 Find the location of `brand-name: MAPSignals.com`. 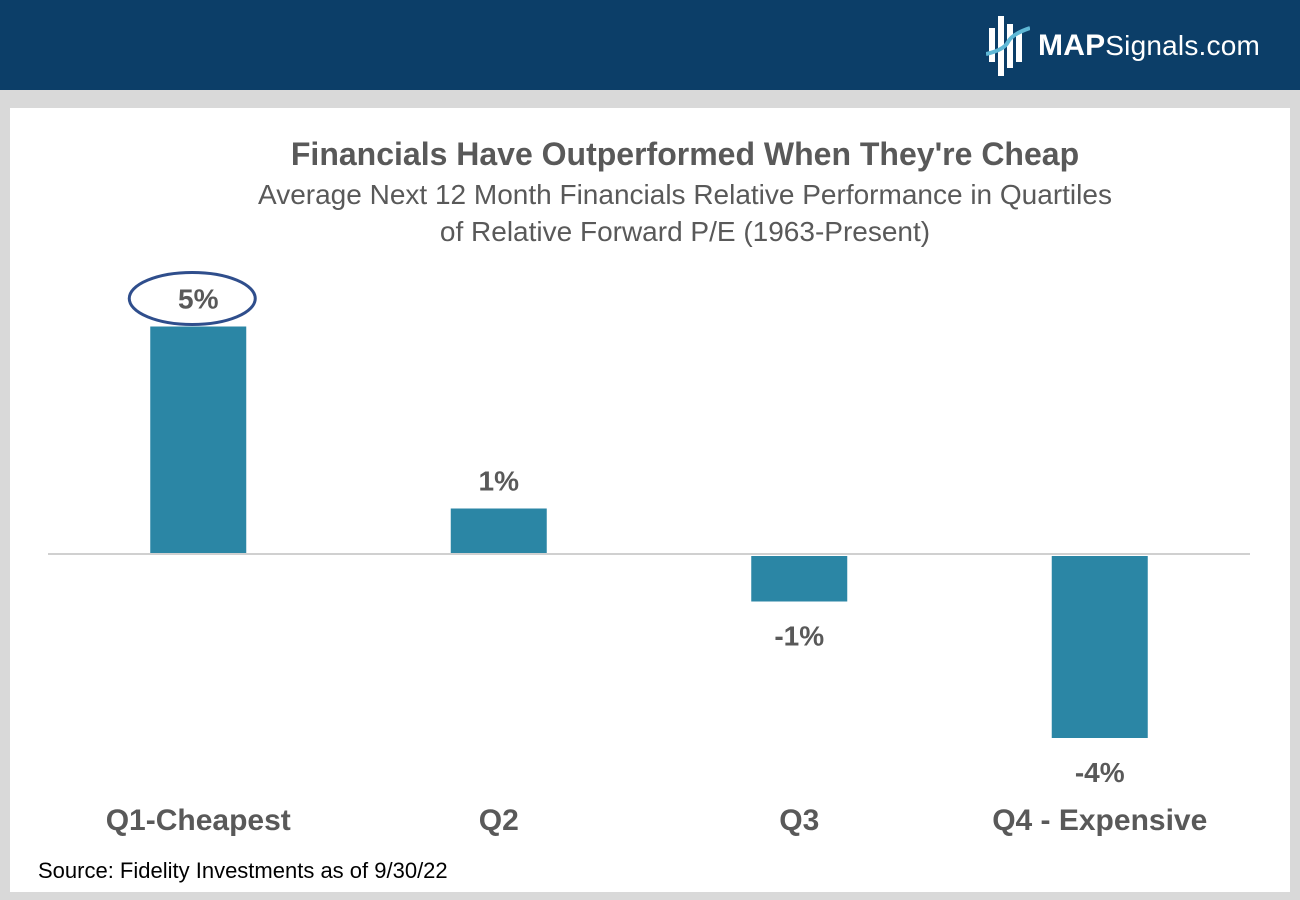

brand-name: MAPSignals.com is located at coordinates (1149, 46).